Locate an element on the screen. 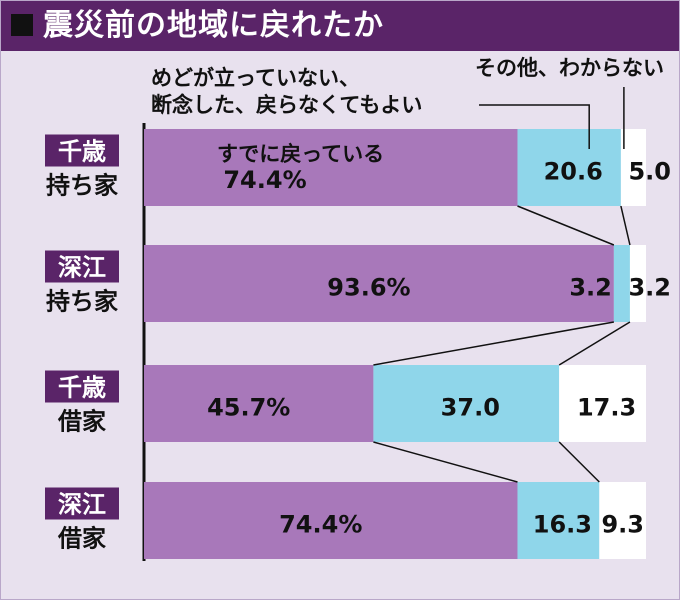 Image resolution: width=680 pixels, height=601 pixels. series-label-returned: すでに戻っている is located at coordinates (300, 154).